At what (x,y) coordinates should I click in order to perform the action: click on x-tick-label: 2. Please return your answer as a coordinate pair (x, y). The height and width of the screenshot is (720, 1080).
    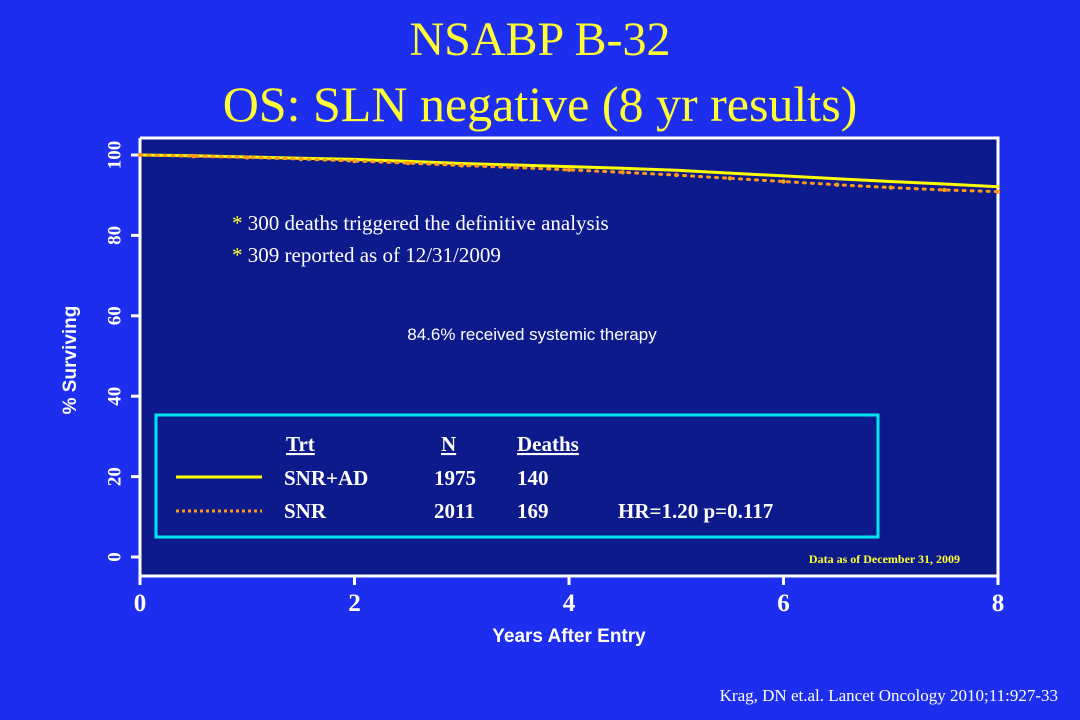
    Looking at the image, I should click on (354, 603).